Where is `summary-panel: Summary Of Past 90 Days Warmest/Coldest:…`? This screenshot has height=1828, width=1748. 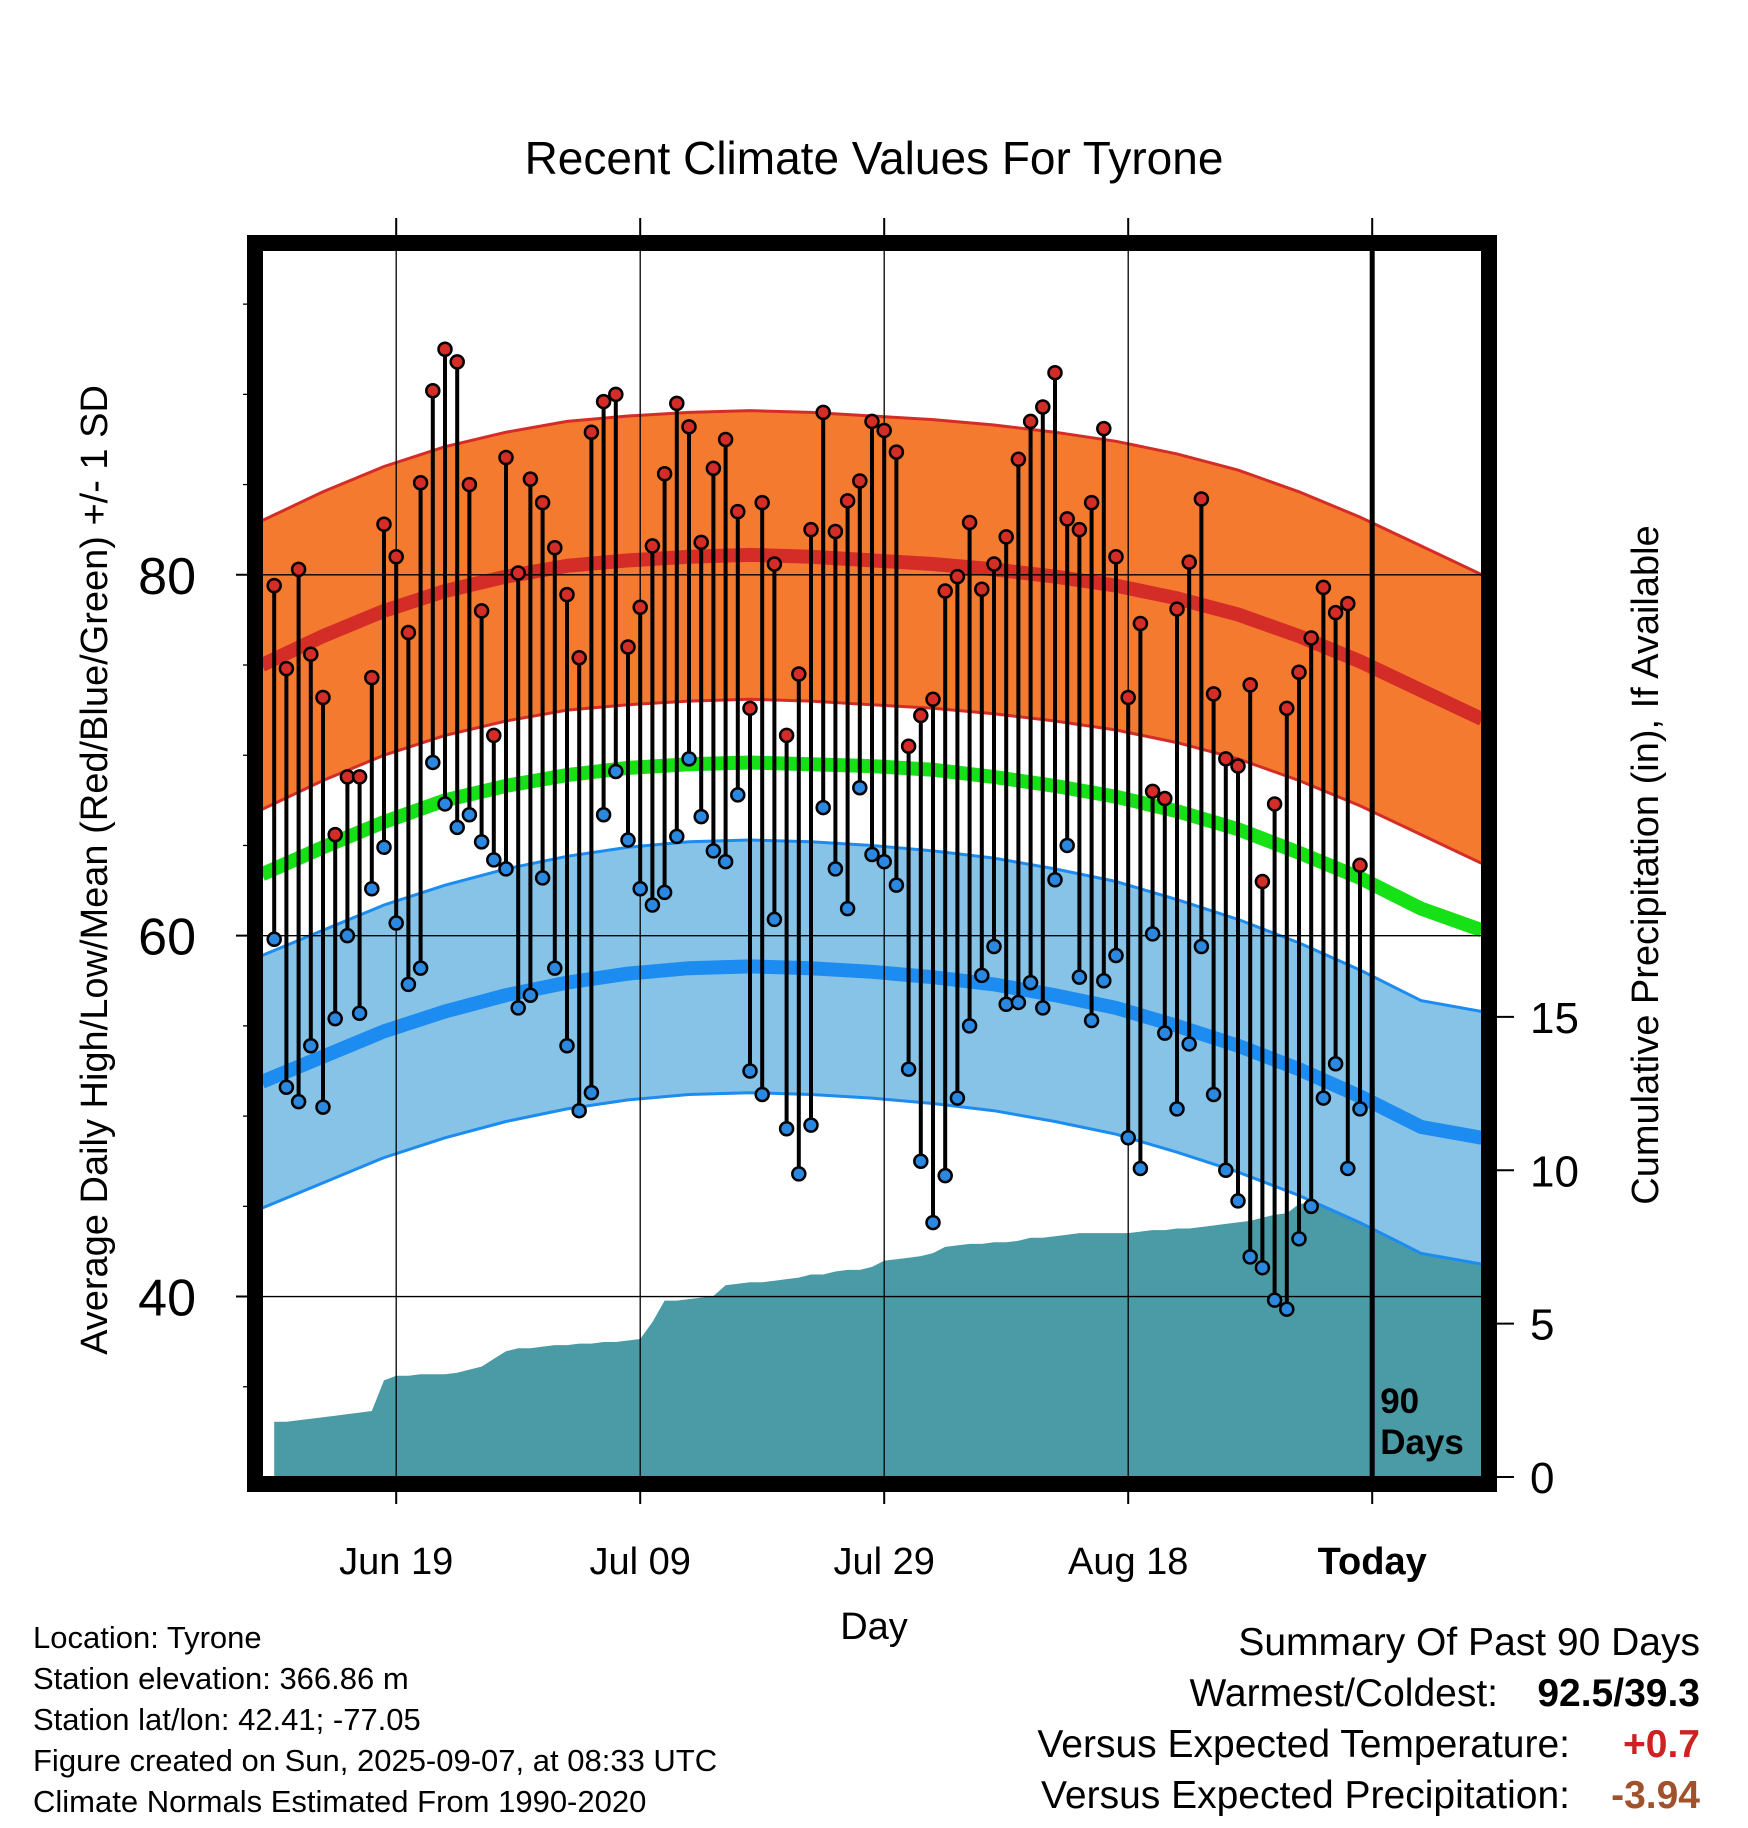 summary-panel: Summary Of Past 90 Days Warmest/Coldest:… is located at coordinates (1368, 1719).